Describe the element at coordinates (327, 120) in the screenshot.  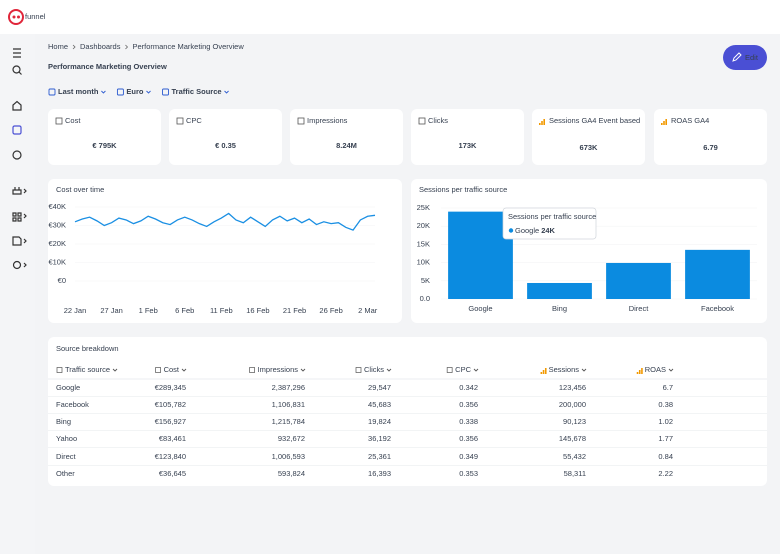
I see `kpi-label: Impressions` at that location.